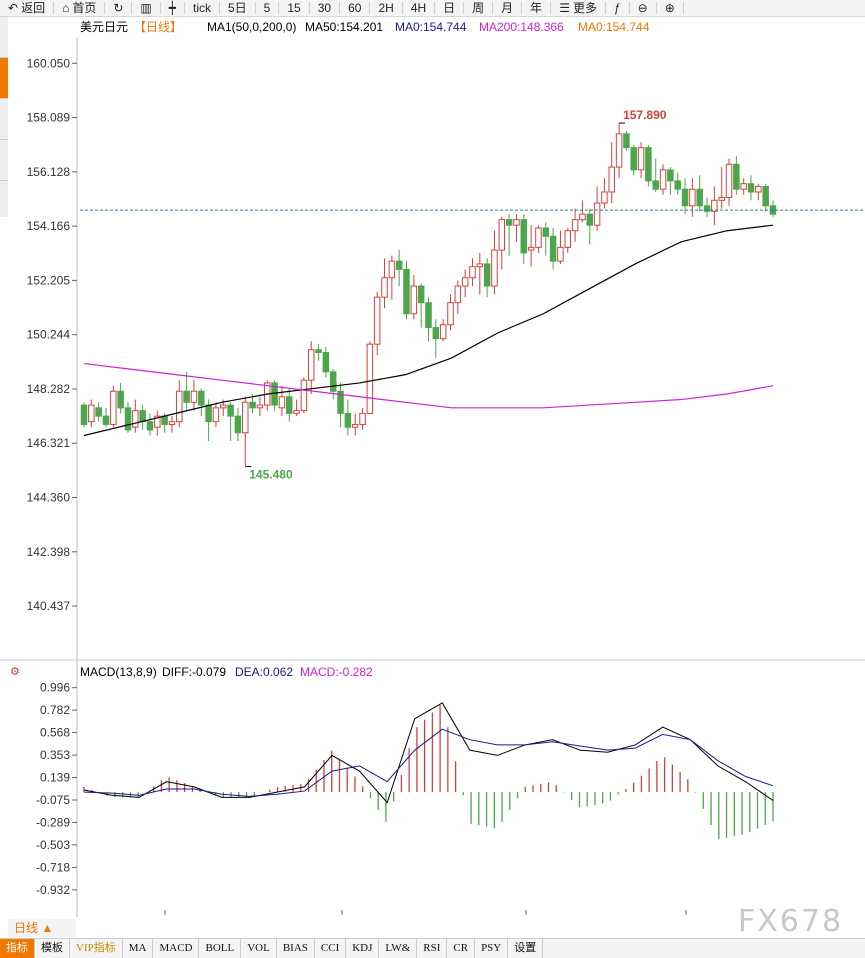 The image size is (865, 958). Describe the element at coordinates (492, 948) in the screenshot. I see `indicator-tab-13: PSY` at that location.